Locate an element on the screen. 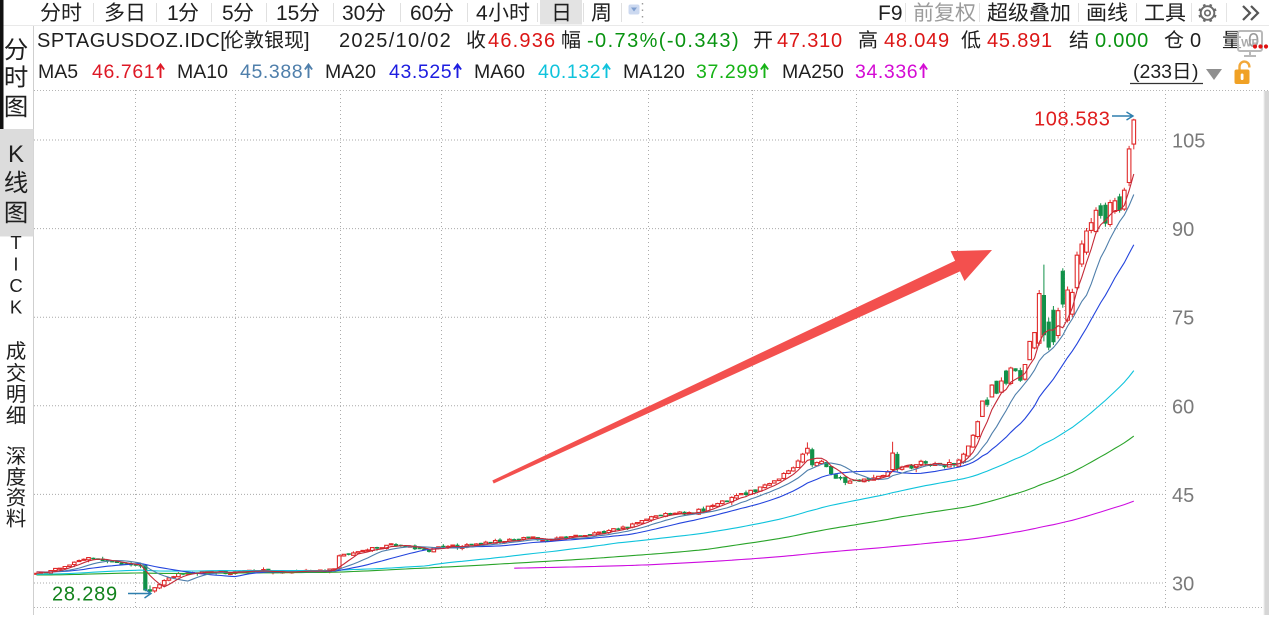 This screenshot has width=1269, height=620. svg-text: T is located at coordinates (15, 242).